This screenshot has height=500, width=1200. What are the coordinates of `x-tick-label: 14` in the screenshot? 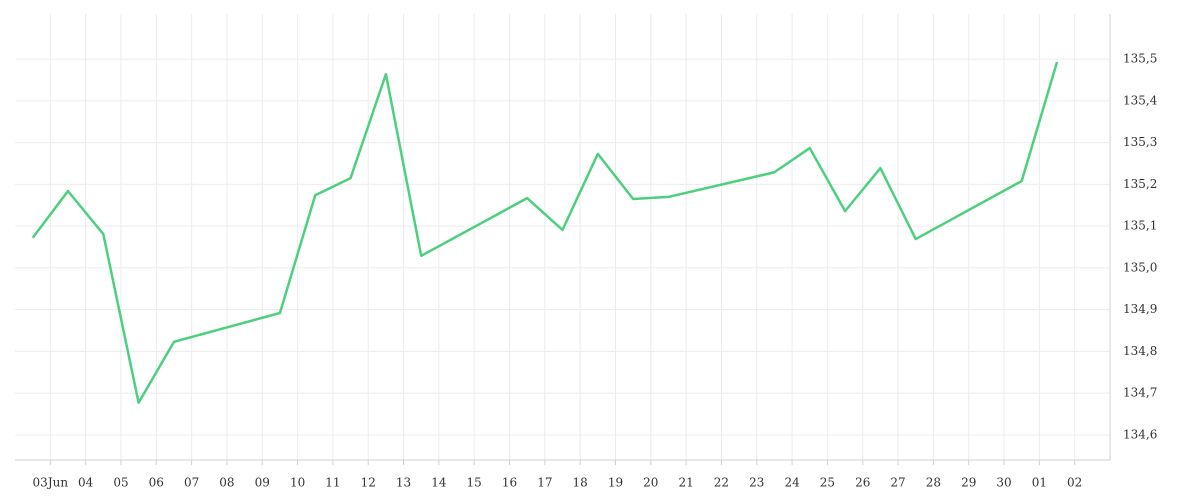 It's located at (439, 483).